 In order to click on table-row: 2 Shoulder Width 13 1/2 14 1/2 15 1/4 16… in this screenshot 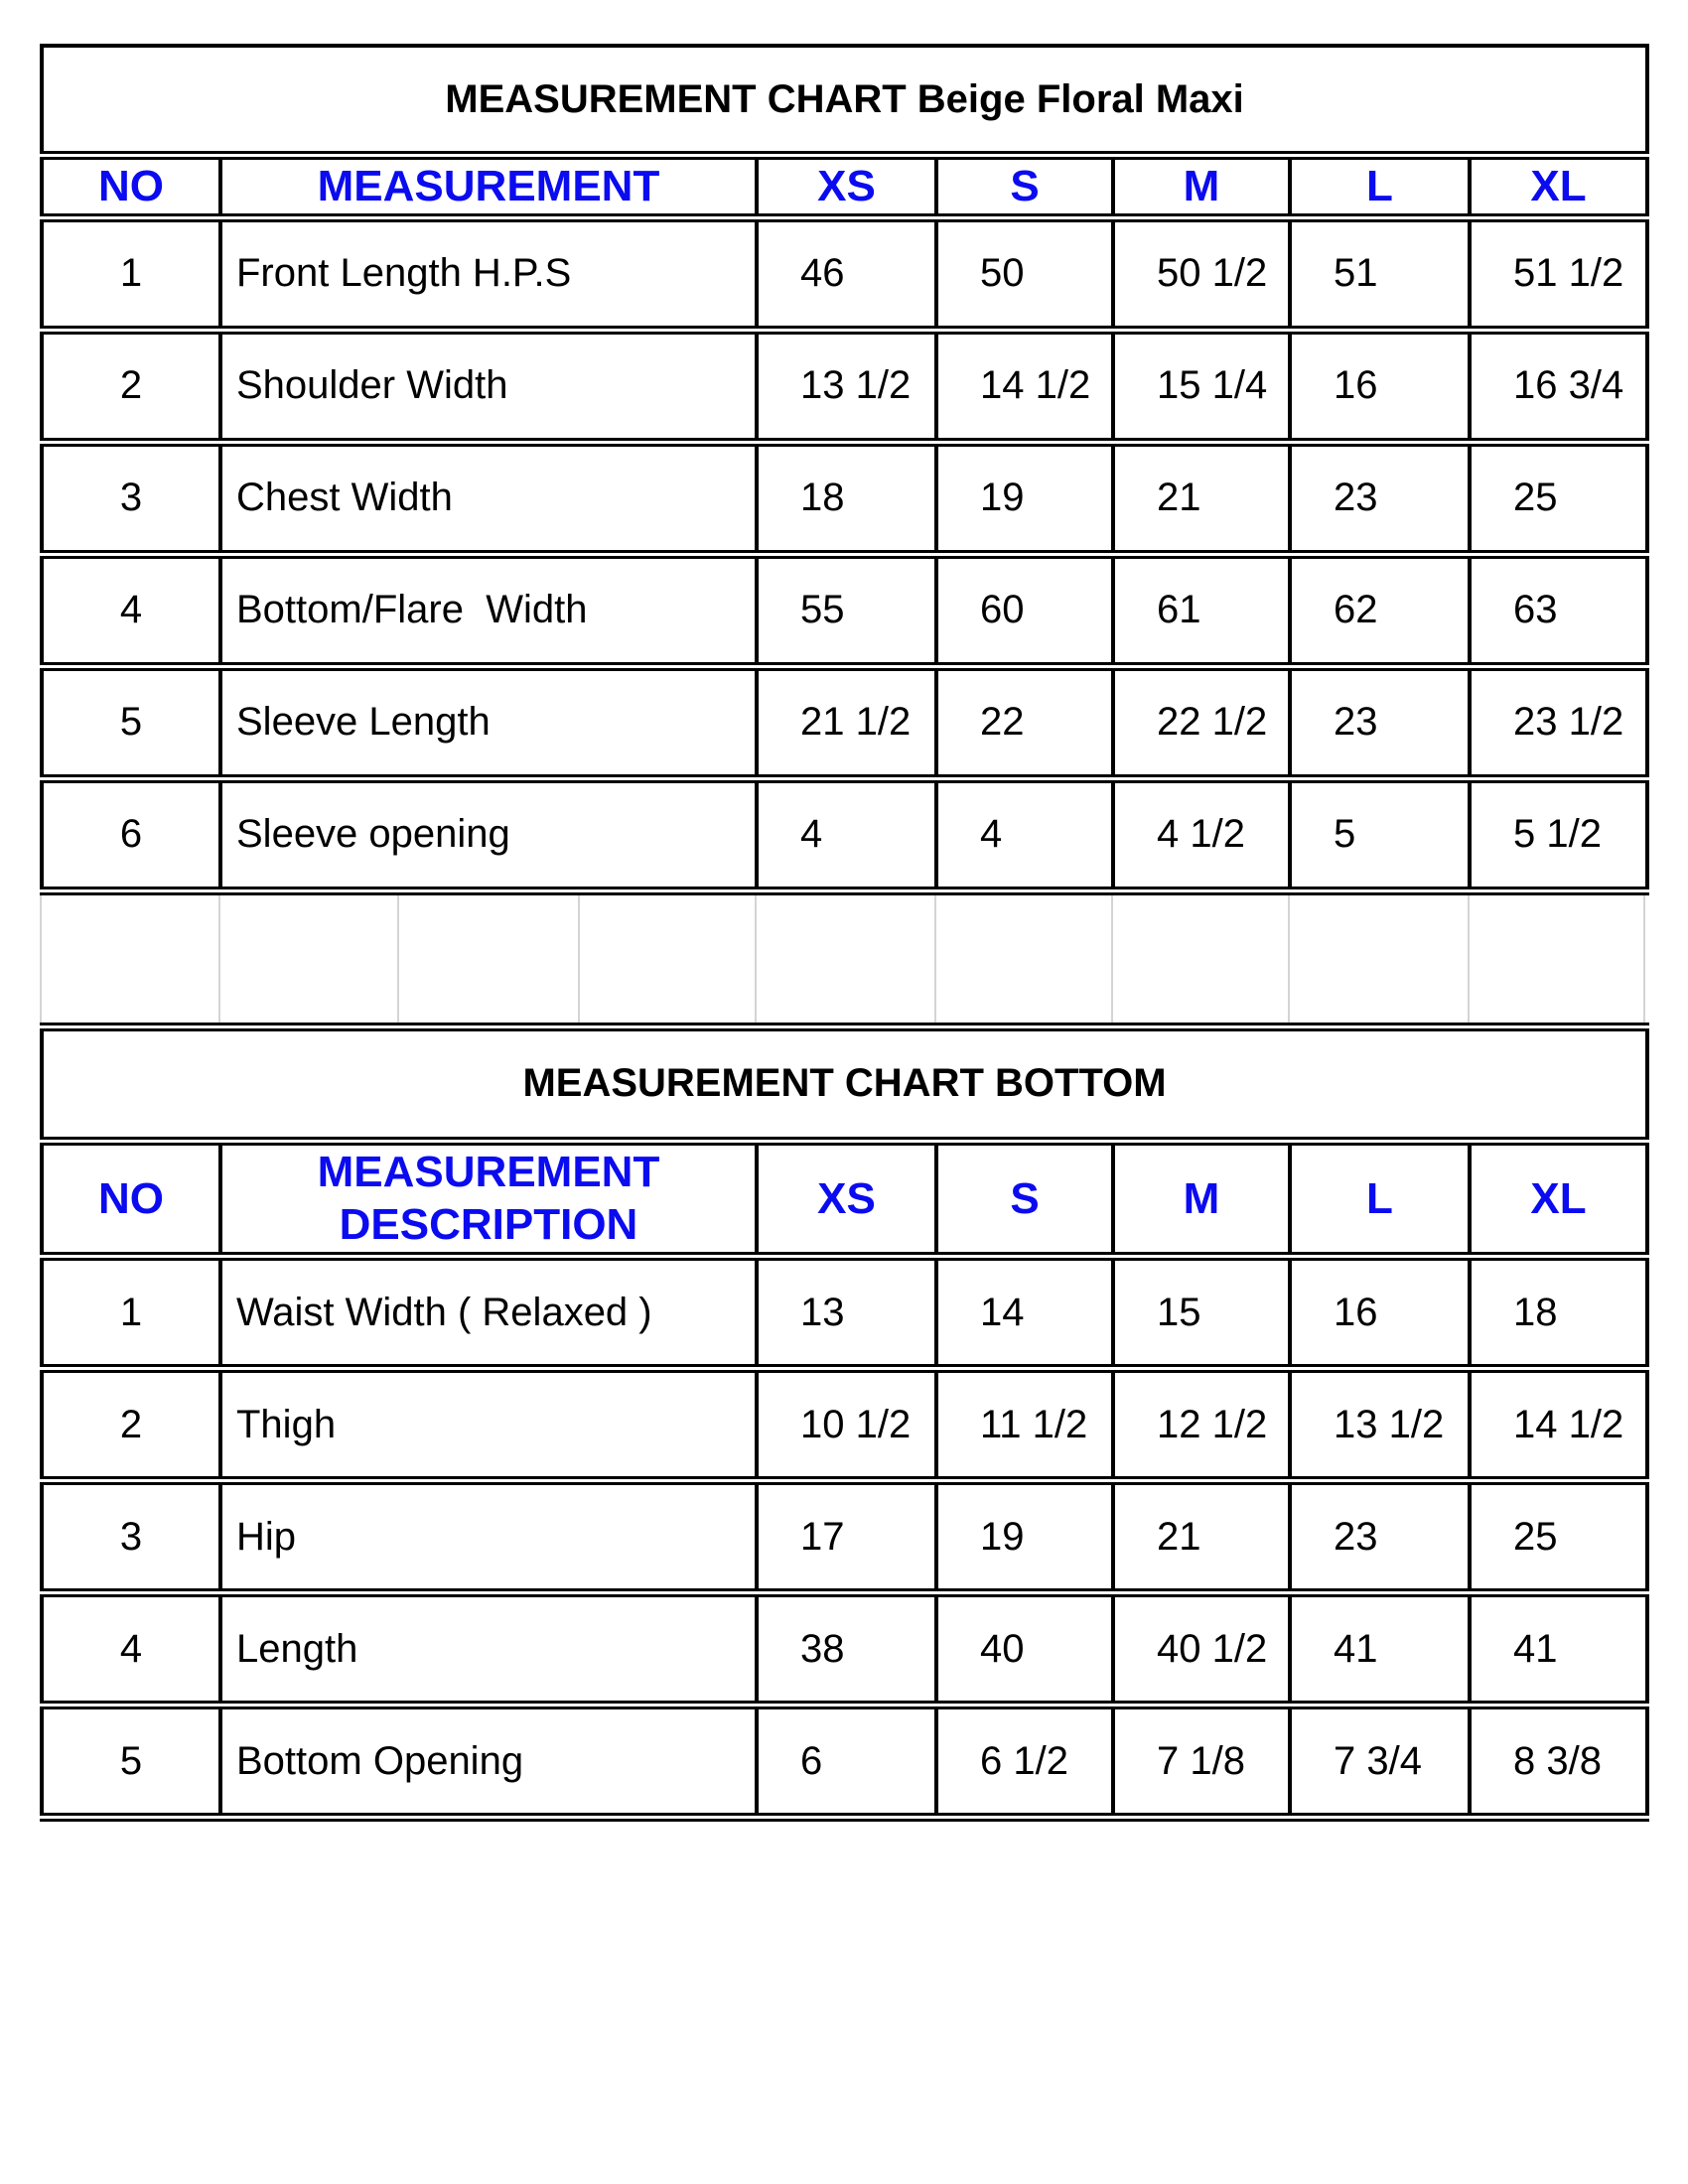, I will do `click(845, 384)`.